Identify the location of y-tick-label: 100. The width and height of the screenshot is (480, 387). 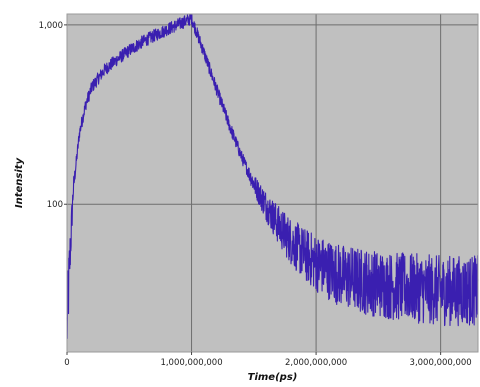
(55, 205).